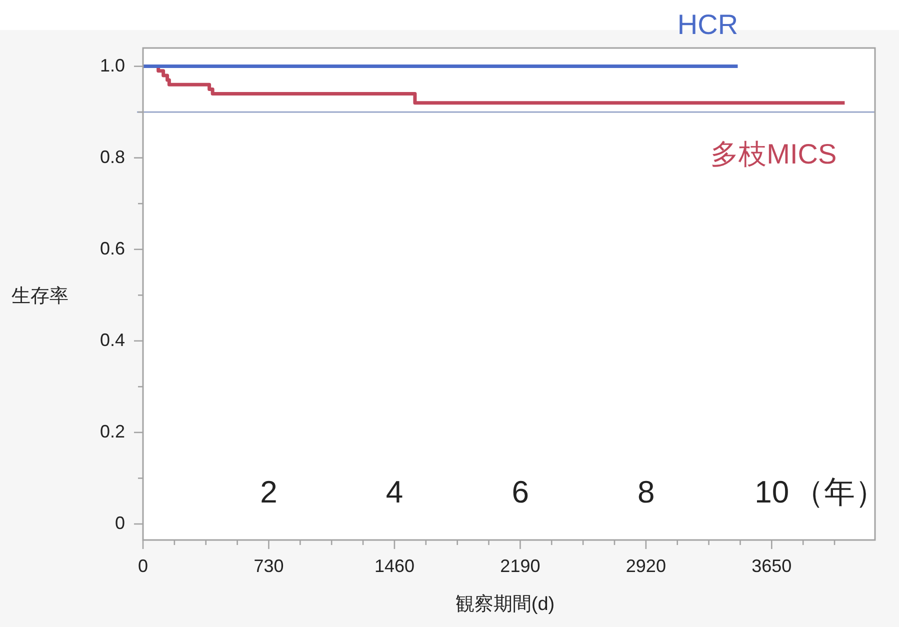 This screenshot has width=899, height=627. What do you see at coordinates (40, 296) in the screenshot?
I see `y-axis-title: 生存率` at bounding box center [40, 296].